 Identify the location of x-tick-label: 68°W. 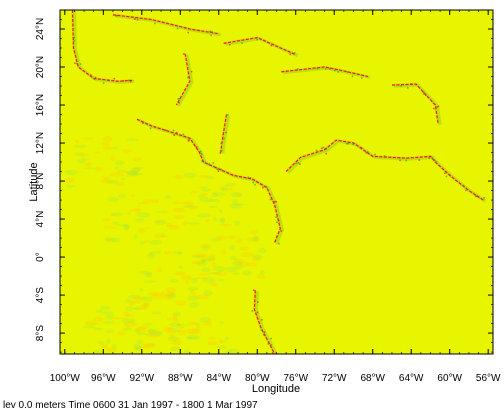
(372, 378).